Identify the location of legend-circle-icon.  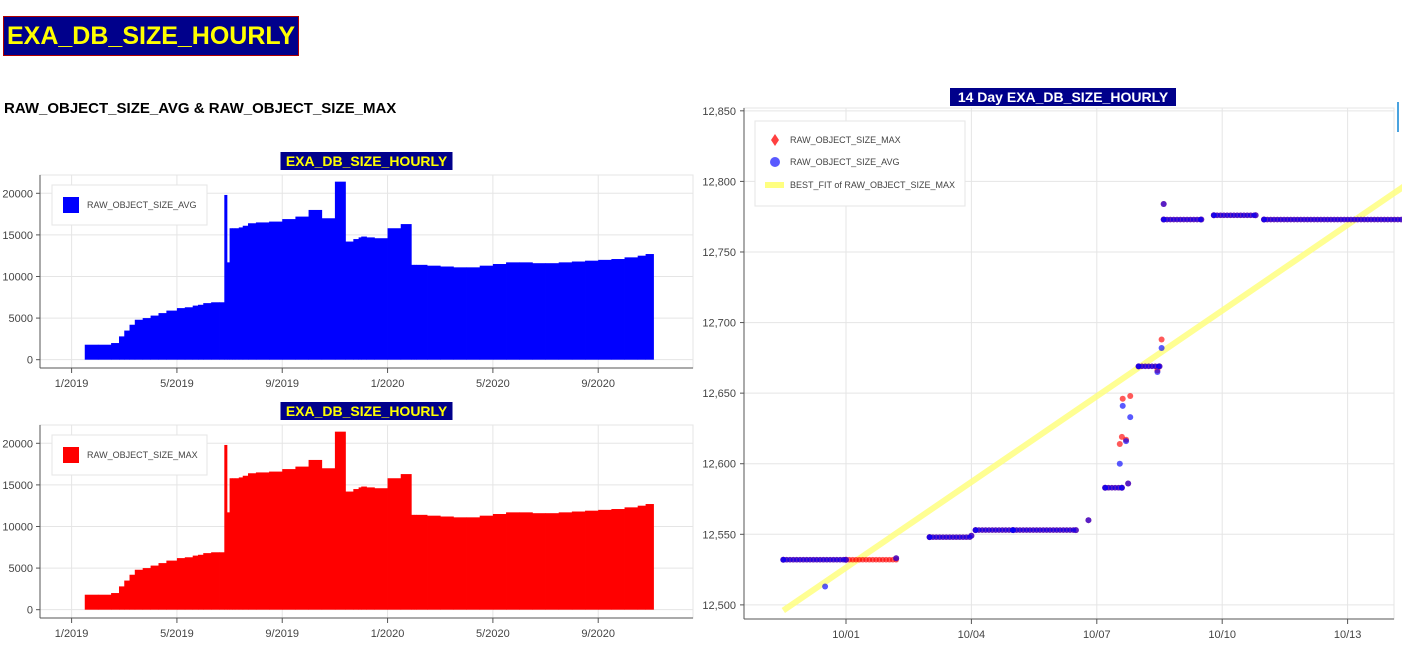
(775, 162).